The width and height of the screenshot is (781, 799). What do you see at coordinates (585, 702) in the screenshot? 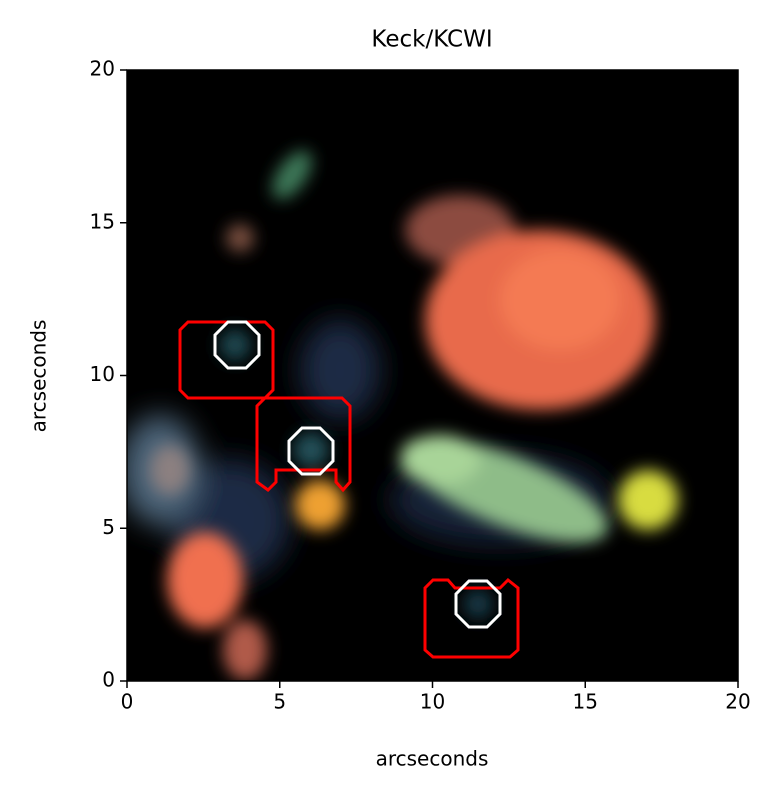
I see `x-tick-label: 15` at bounding box center [585, 702].